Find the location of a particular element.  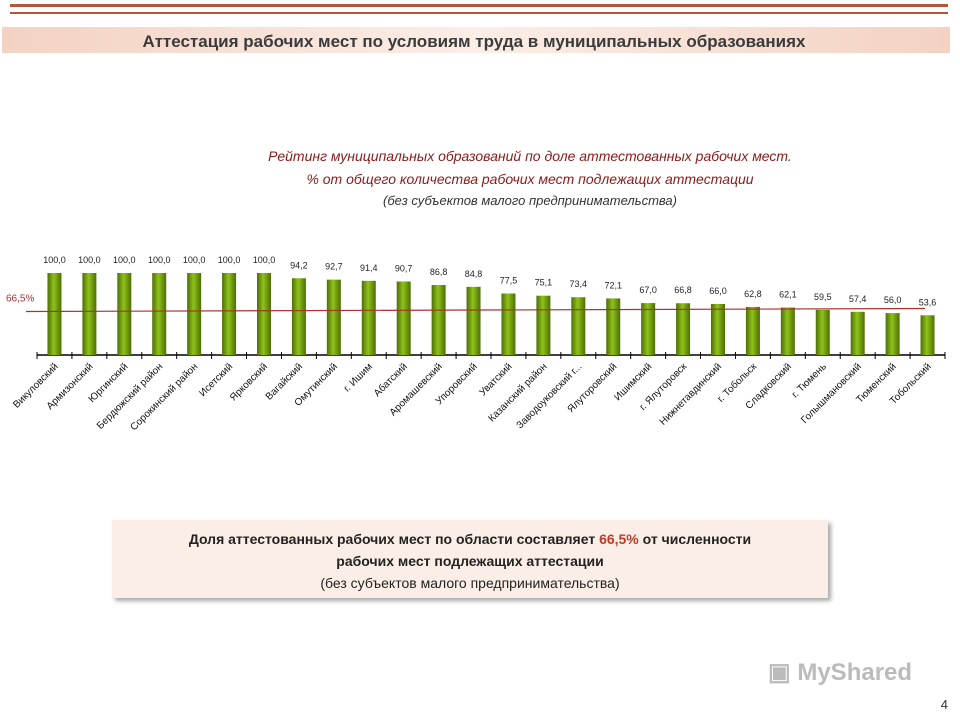

top-rule is located at coordinates (479, 5).